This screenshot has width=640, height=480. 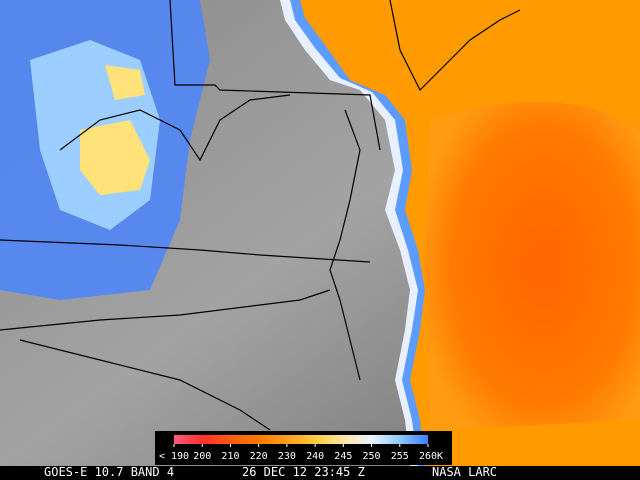 What do you see at coordinates (464, 472) in the screenshot?
I see `source-label: NASA LARC` at bounding box center [464, 472].